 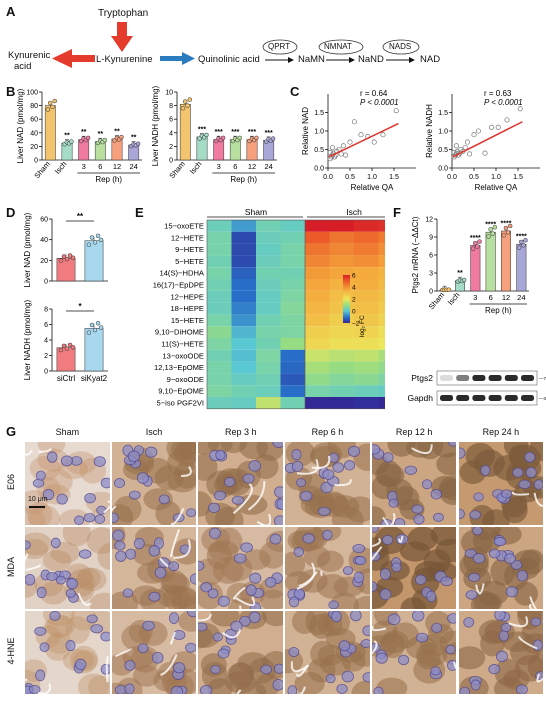 I want to click on blot-band, so click(x=463, y=398).